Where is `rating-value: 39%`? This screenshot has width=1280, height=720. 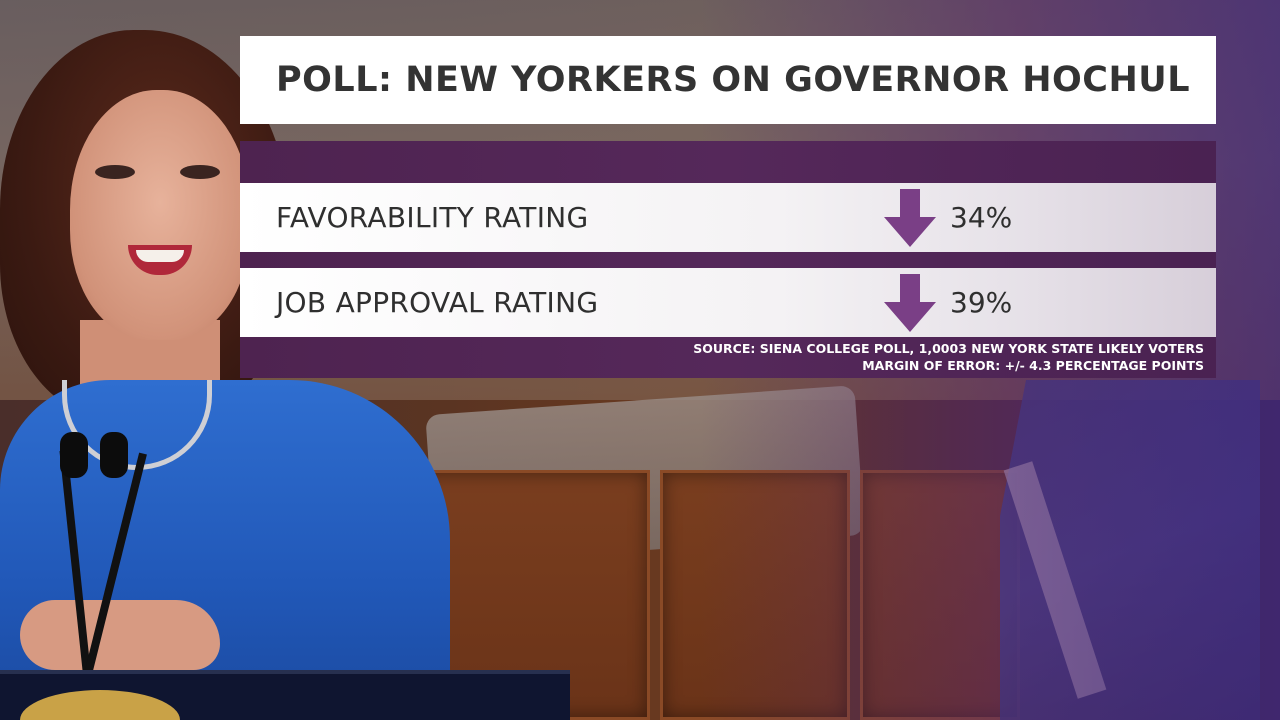
rating-value: 39% is located at coordinates (981, 302).